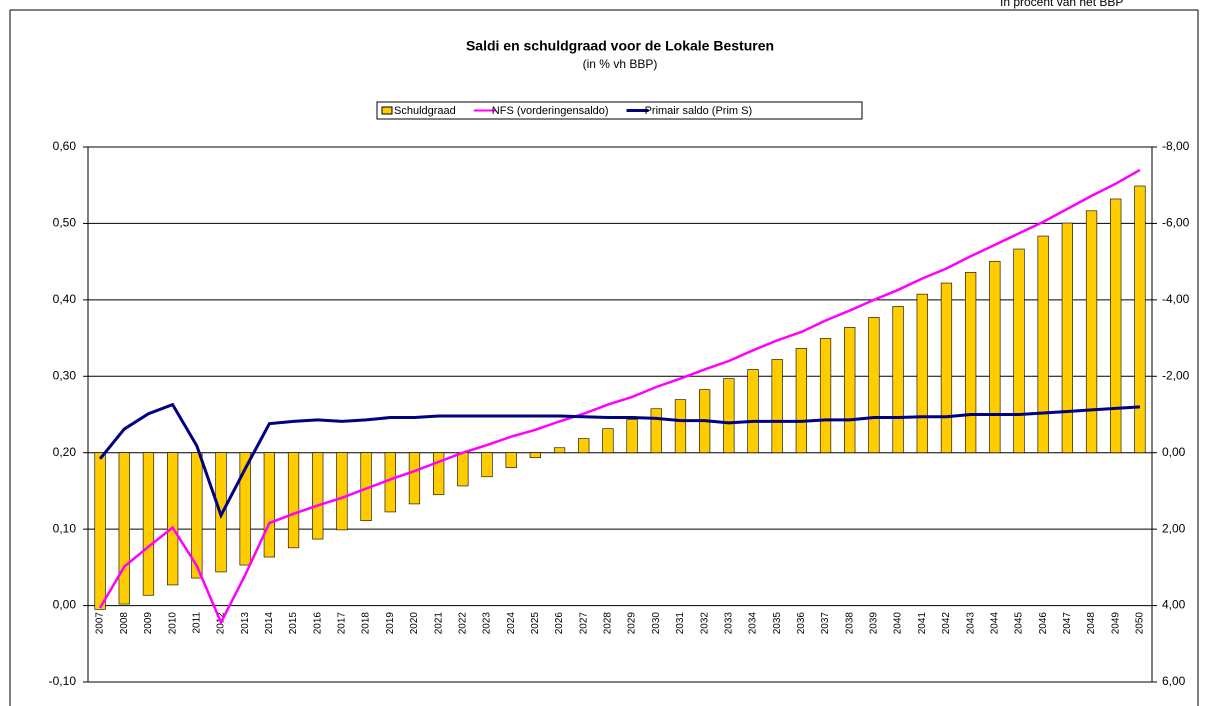 This screenshot has width=1210, height=706. What do you see at coordinates (1091, 623) in the screenshot?
I see `x-tick-label: 2048` at bounding box center [1091, 623].